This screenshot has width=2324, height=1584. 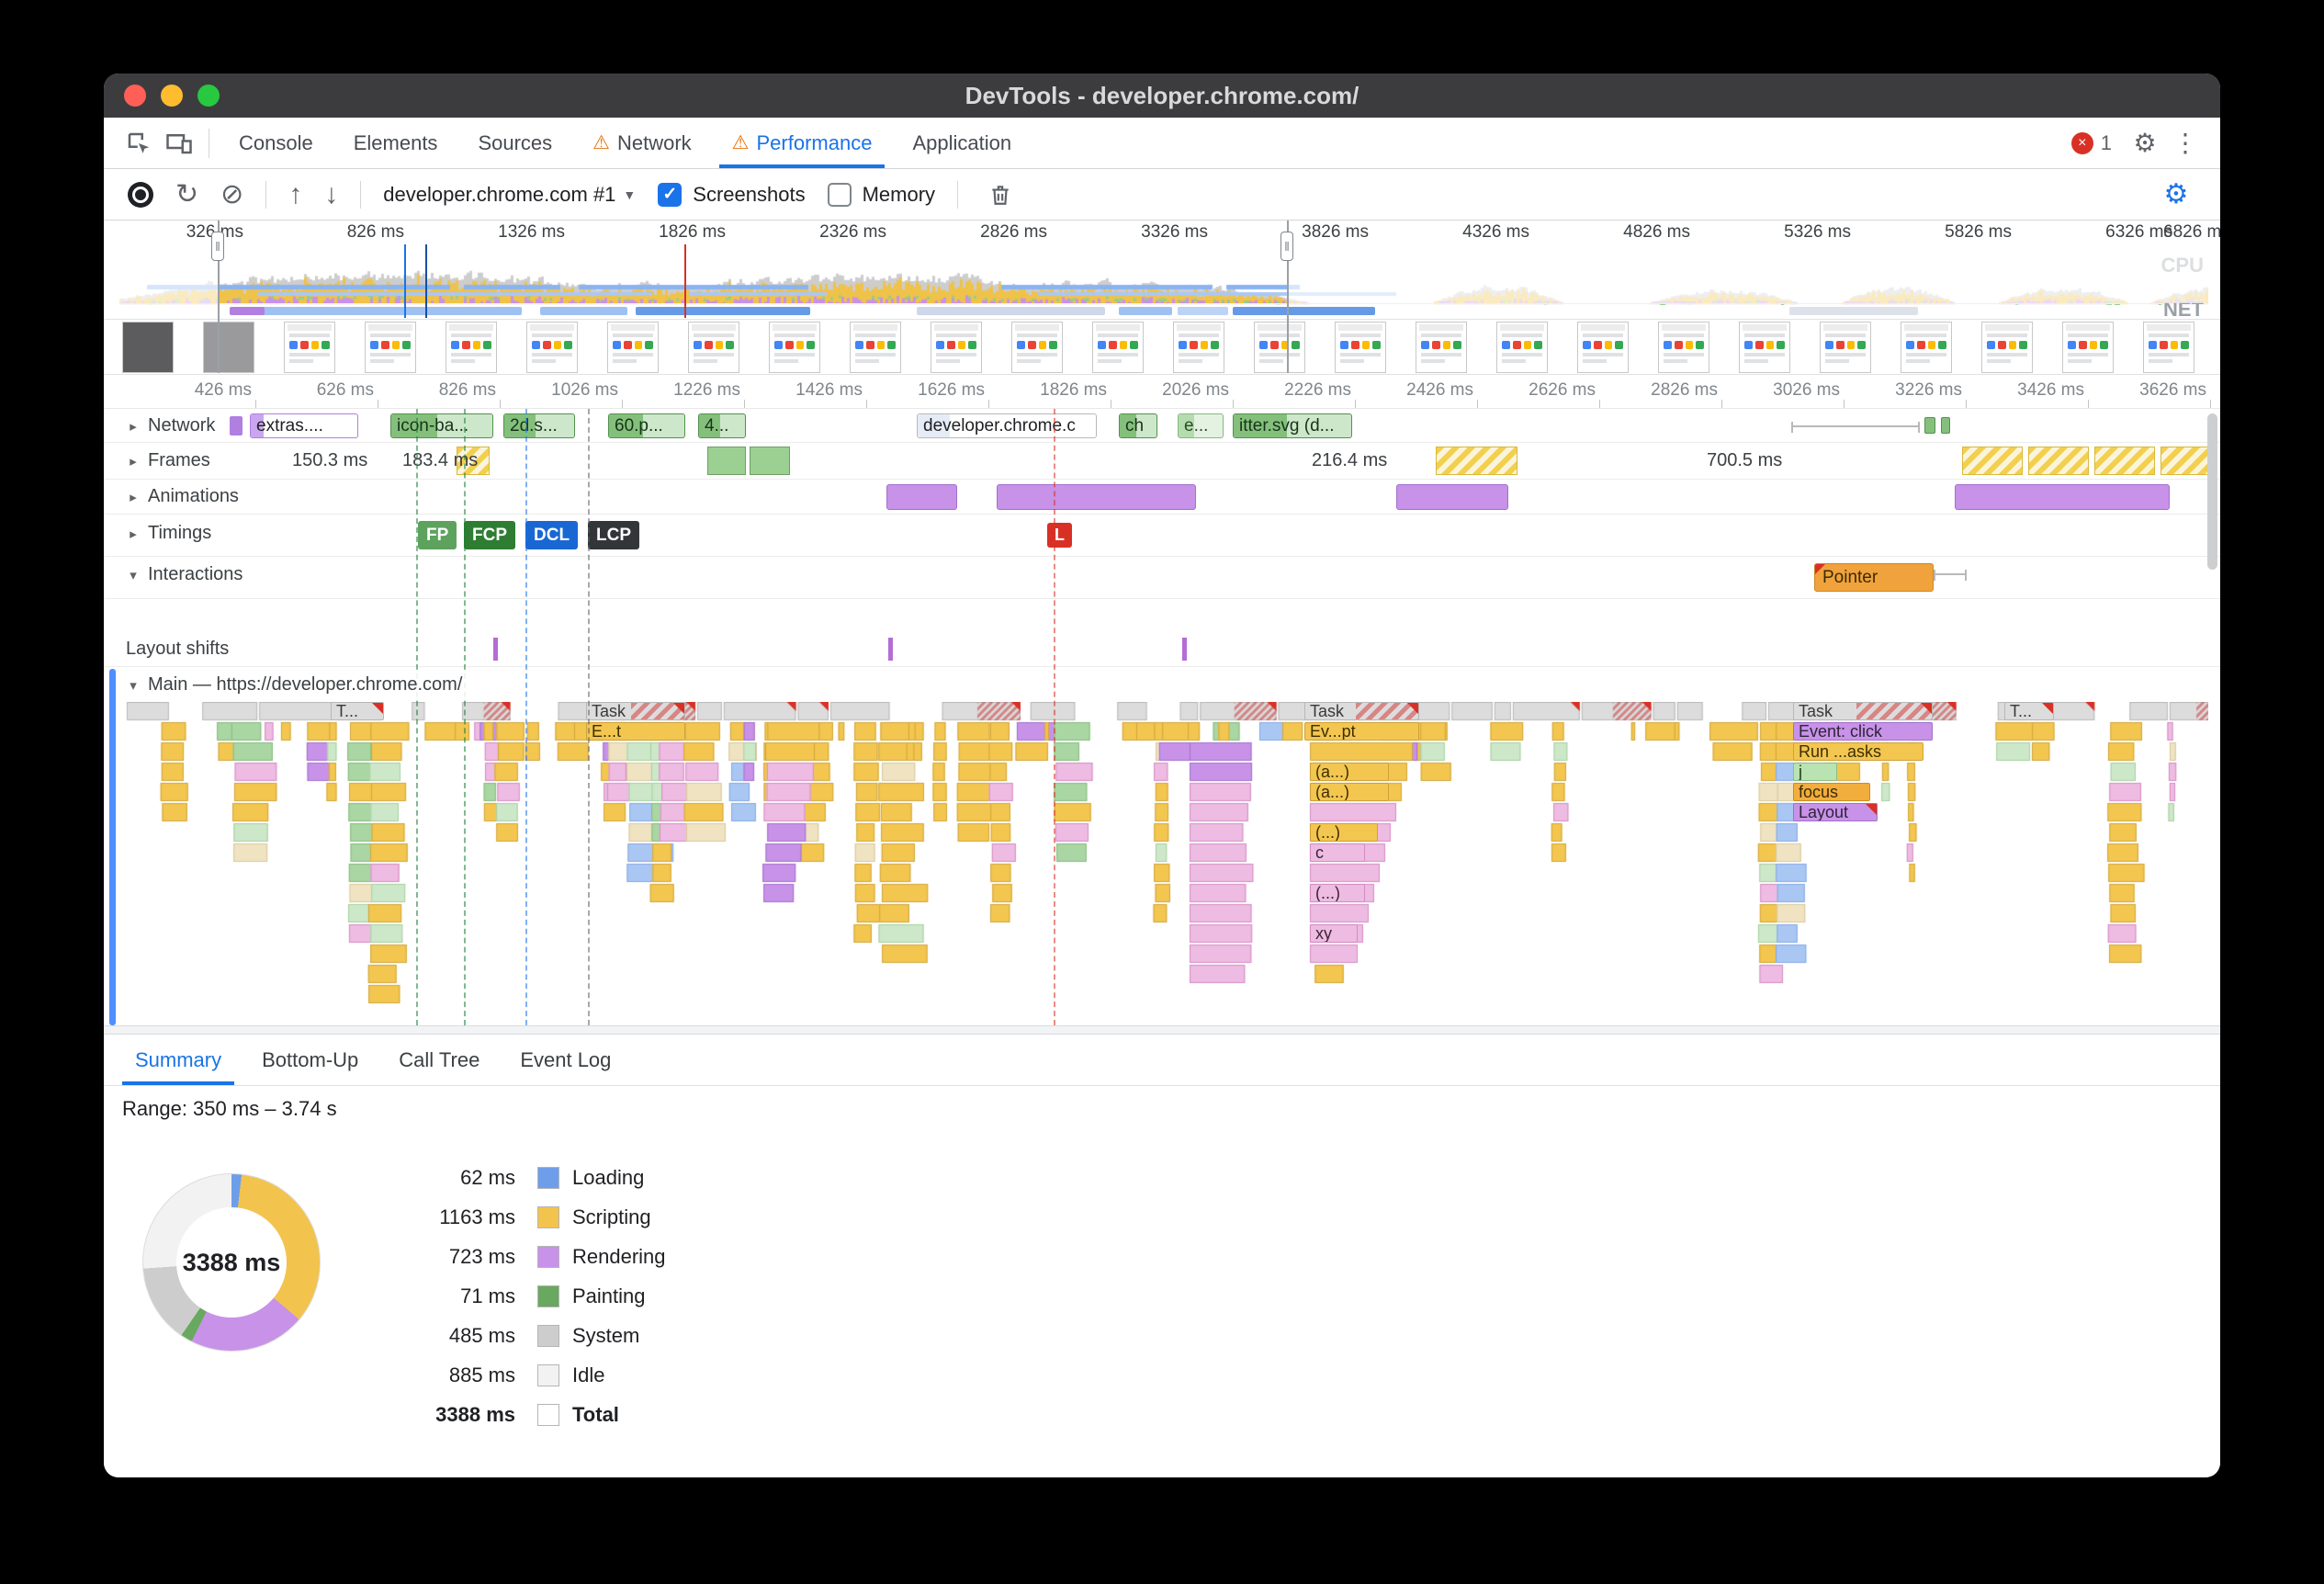 What do you see at coordinates (1059, 535) in the screenshot?
I see `timing-marker-l: L` at bounding box center [1059, 535].